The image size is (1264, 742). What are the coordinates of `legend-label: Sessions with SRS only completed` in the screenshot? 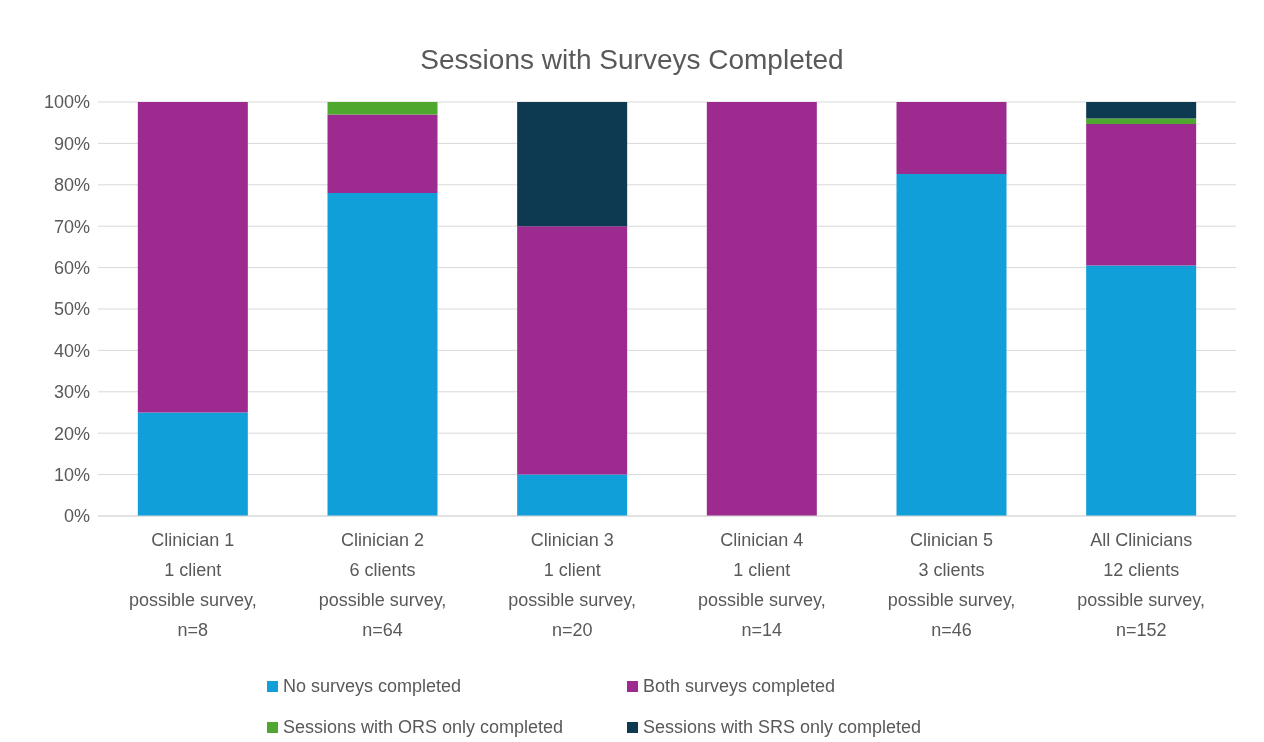 It's located at (782, 727).